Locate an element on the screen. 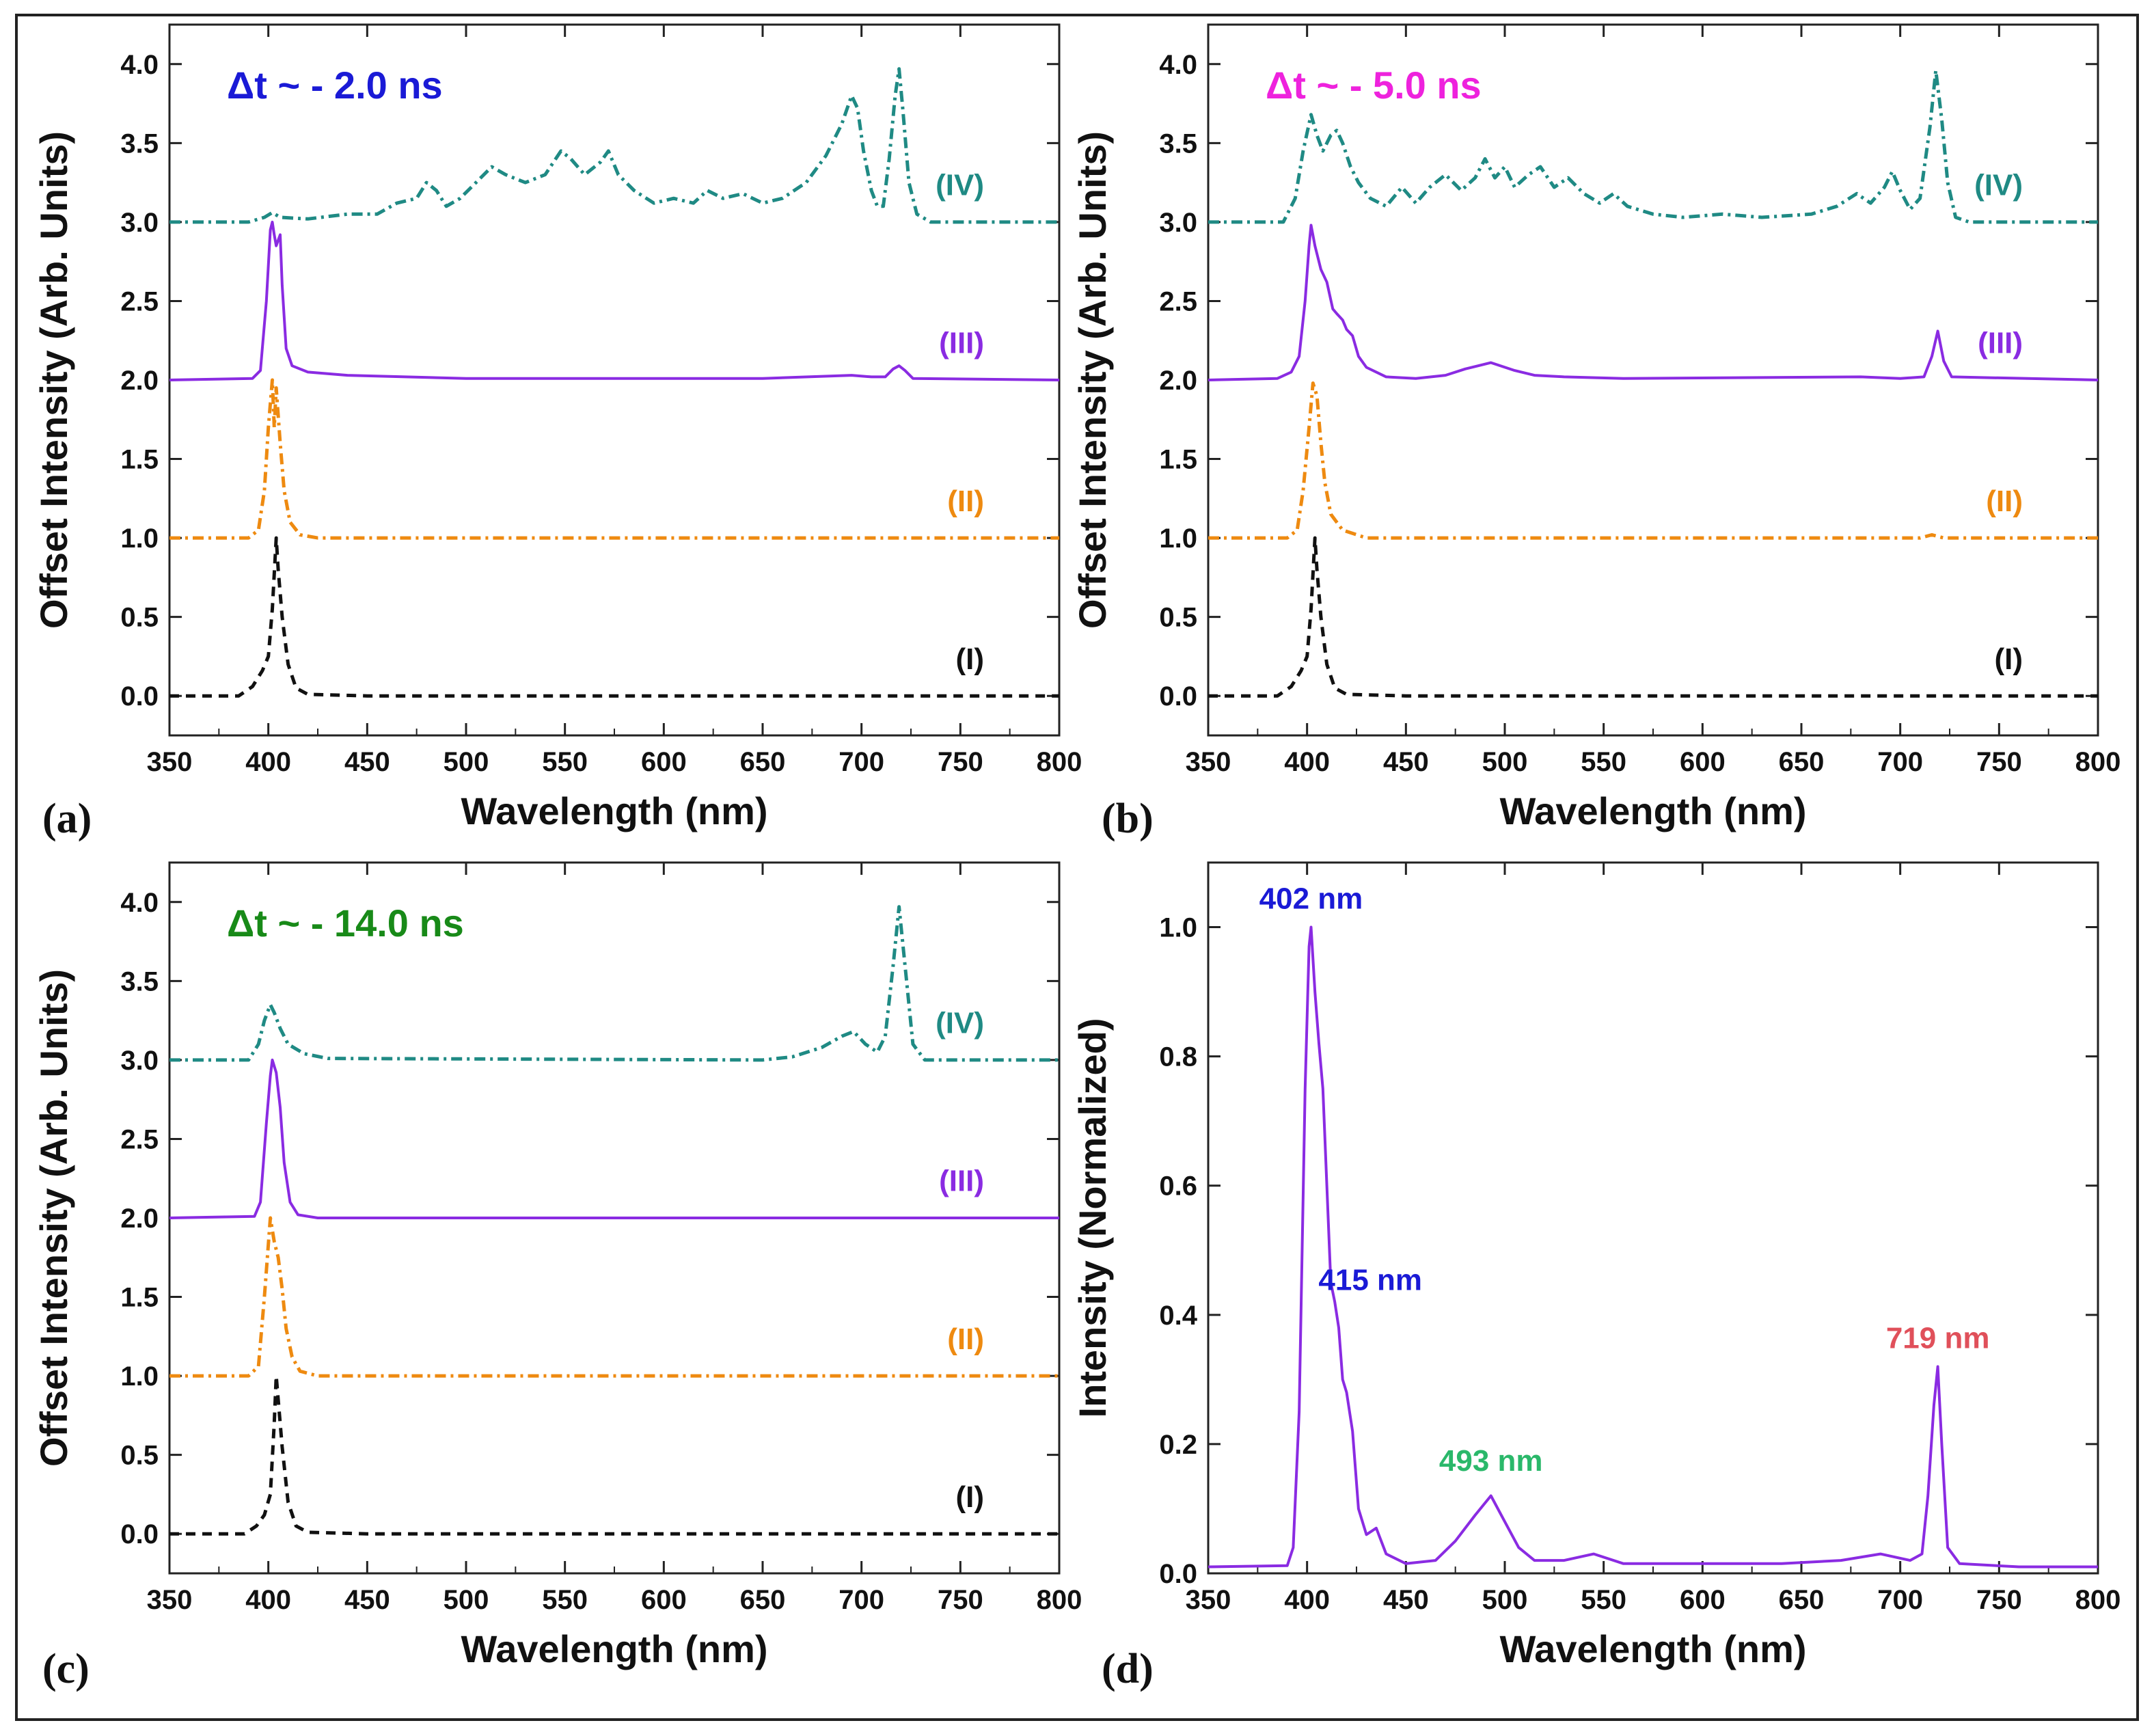 The height and width of the screenshot is (1736, 2154). panel-letter: (b) is located at coordinates (1128, 819).